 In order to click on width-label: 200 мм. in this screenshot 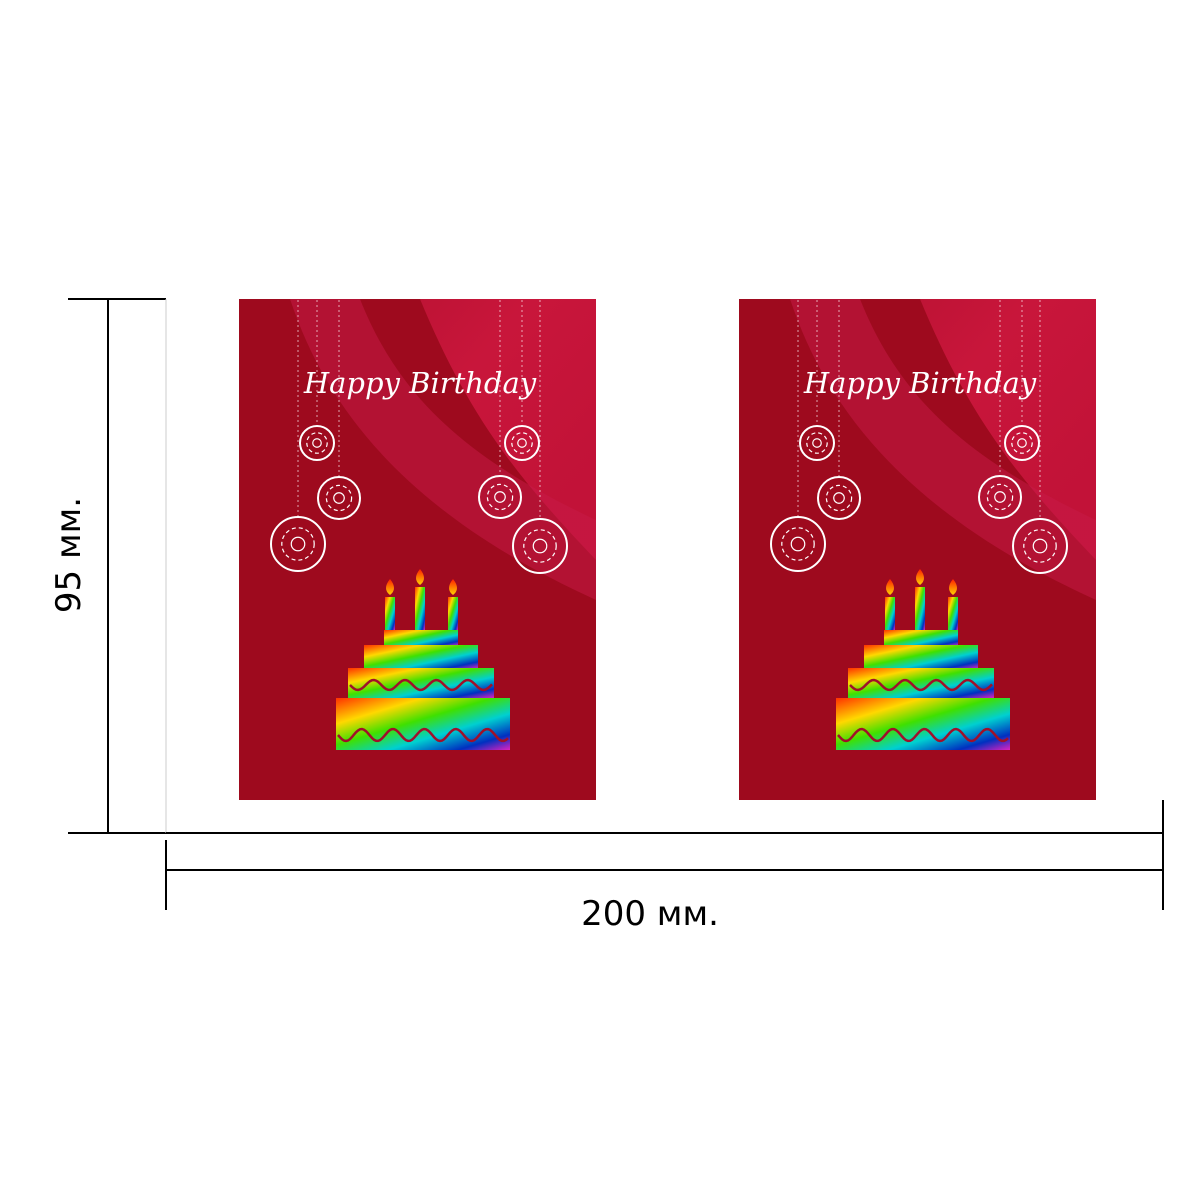, I will do `click(650, 914)`.